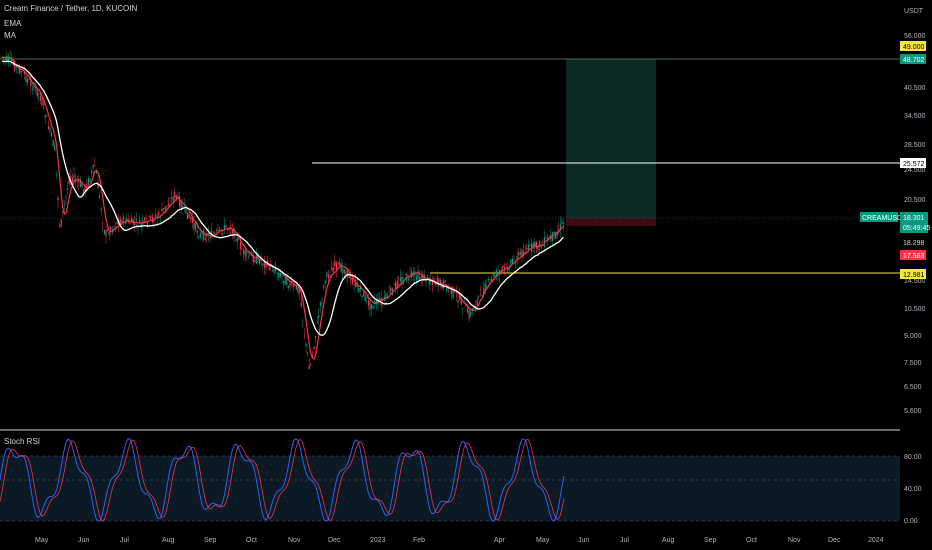 This screenshot has width=932, height=550. Describe the element at coordinates (22, 441) in the screenshot. I see `stoch-rsi-legend: Stoch RSI` at that location.